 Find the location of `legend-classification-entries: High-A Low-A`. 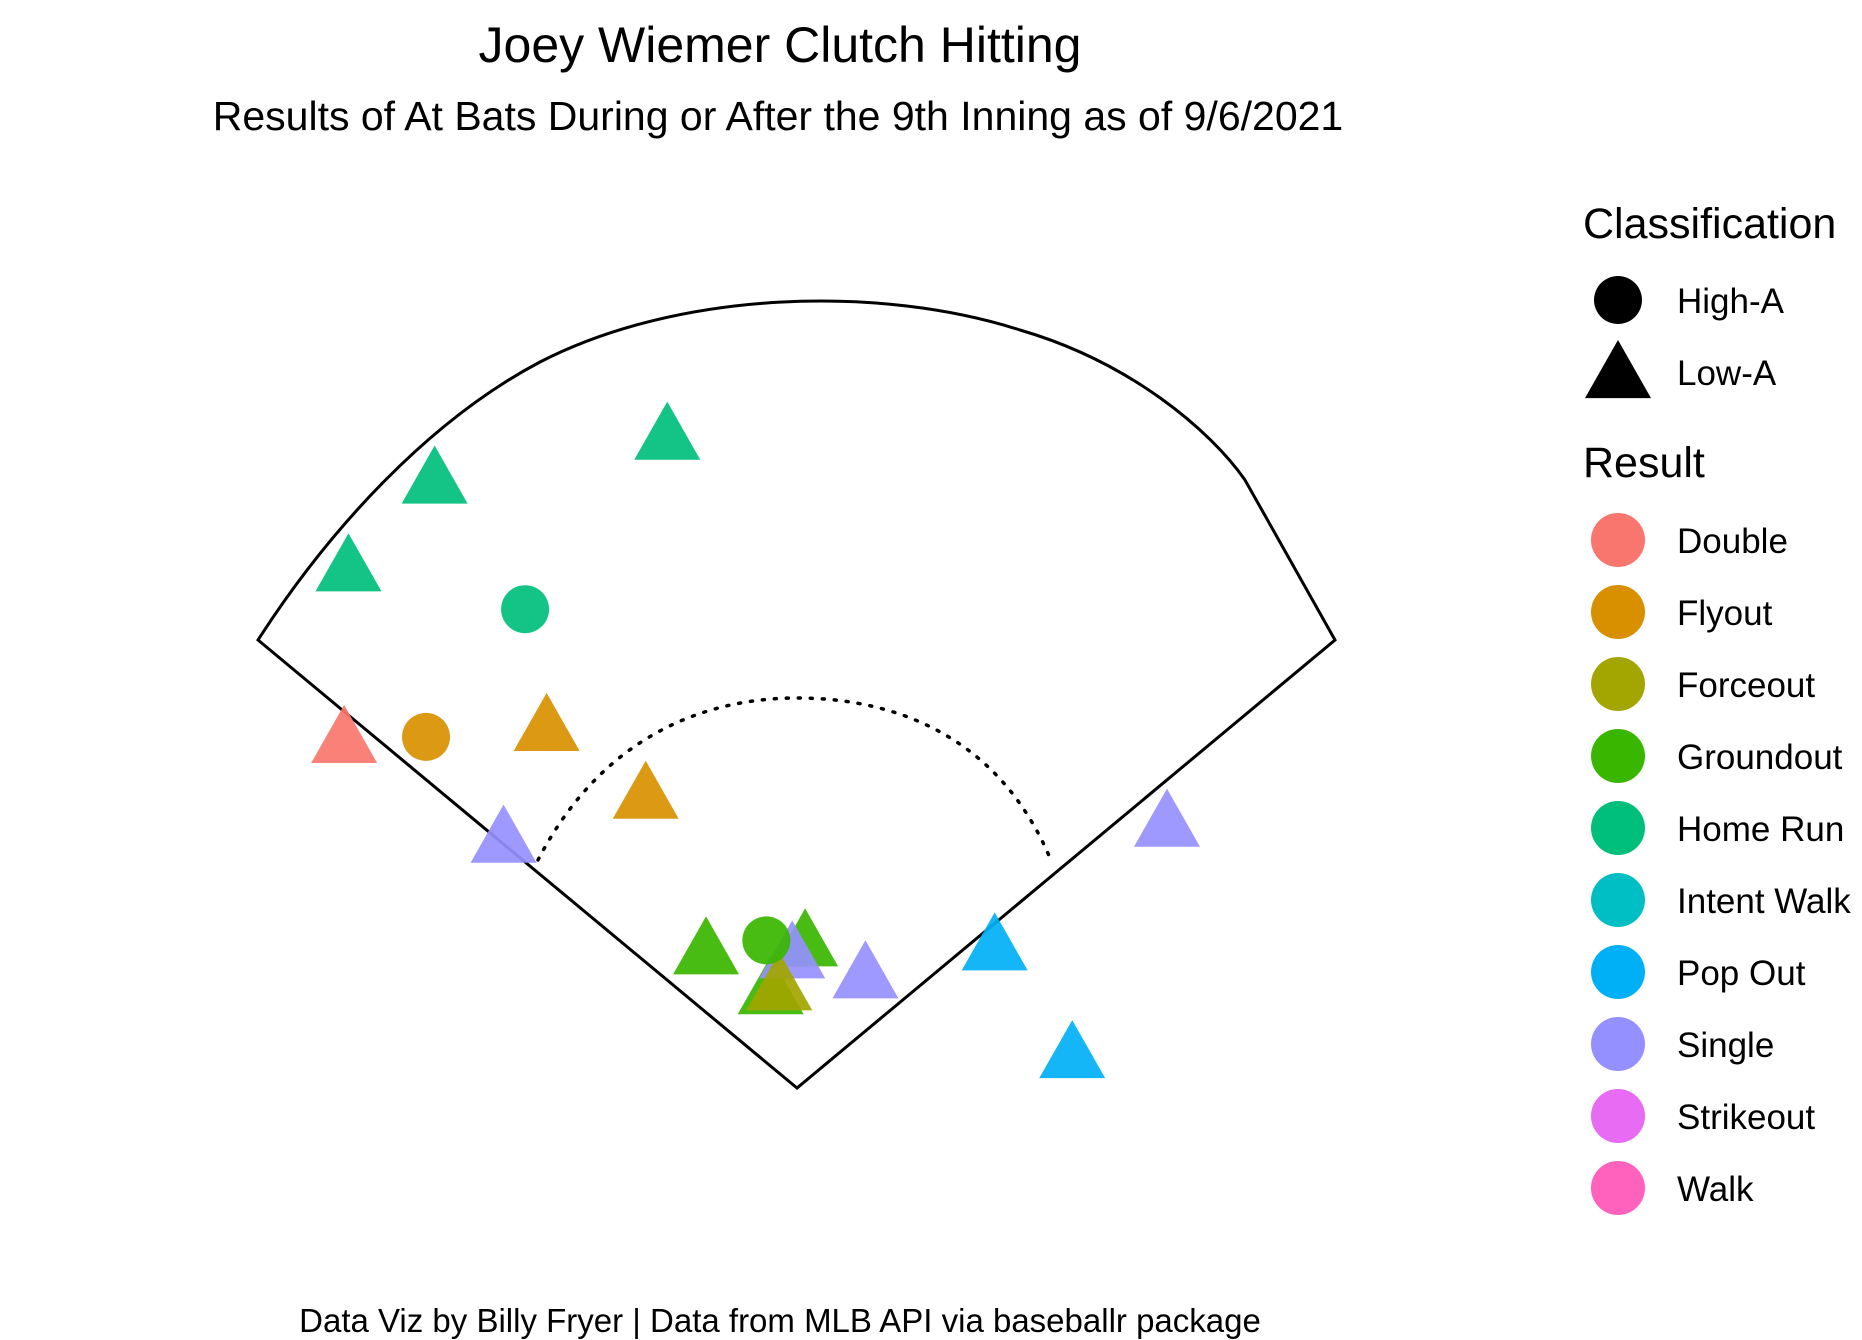

legend-classification-entries: High-A Low-A is located at coordinates (1685, 337).